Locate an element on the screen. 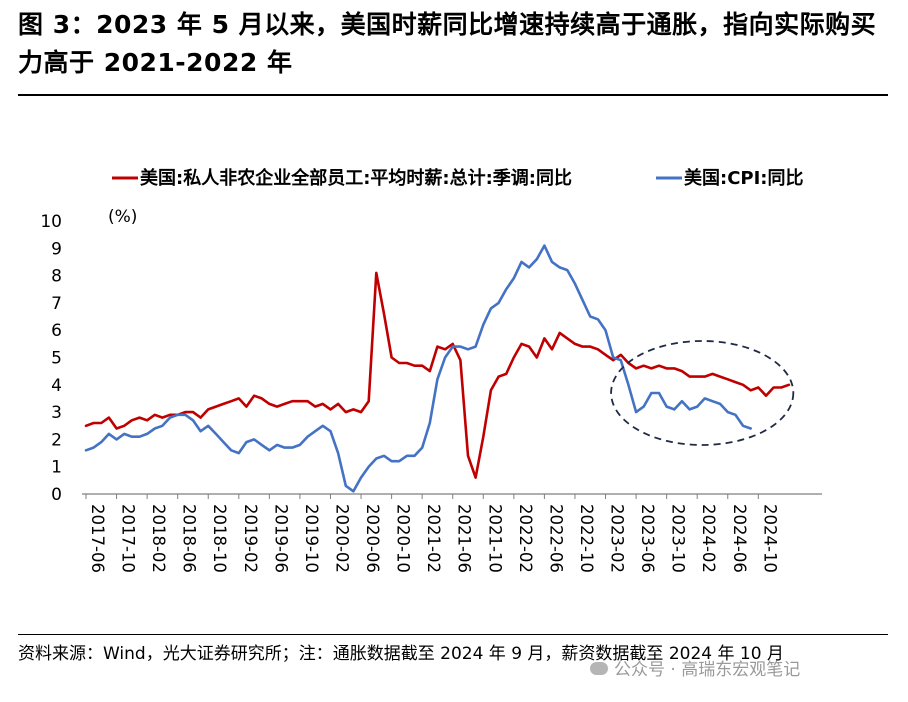 The width and height of the screenshot is (908, 702). y-tick-label: 4 is located at coordinates (56, 386).